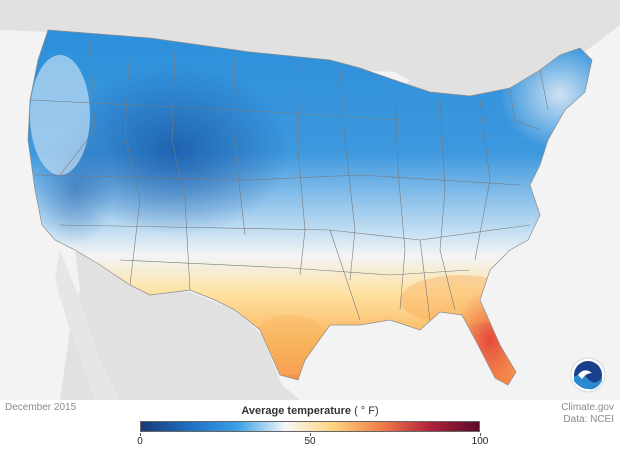 Image resolution: width=620 pixels, height=450 pixels. Describe the element at coordinates (180, 325) in the screenshot. I see `mexico-land` at that location.